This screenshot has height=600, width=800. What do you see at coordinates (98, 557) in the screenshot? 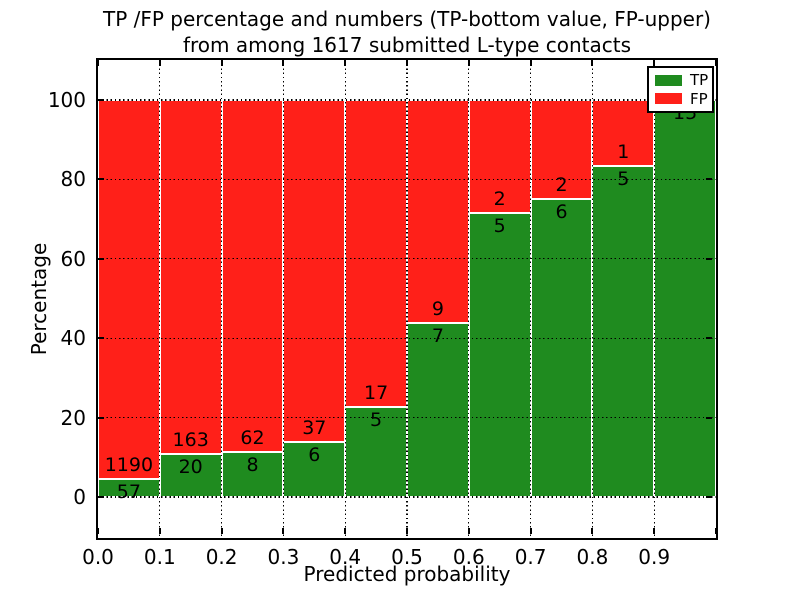
I see `x-tick-label: 0.0` at bounding box center [98, 557].